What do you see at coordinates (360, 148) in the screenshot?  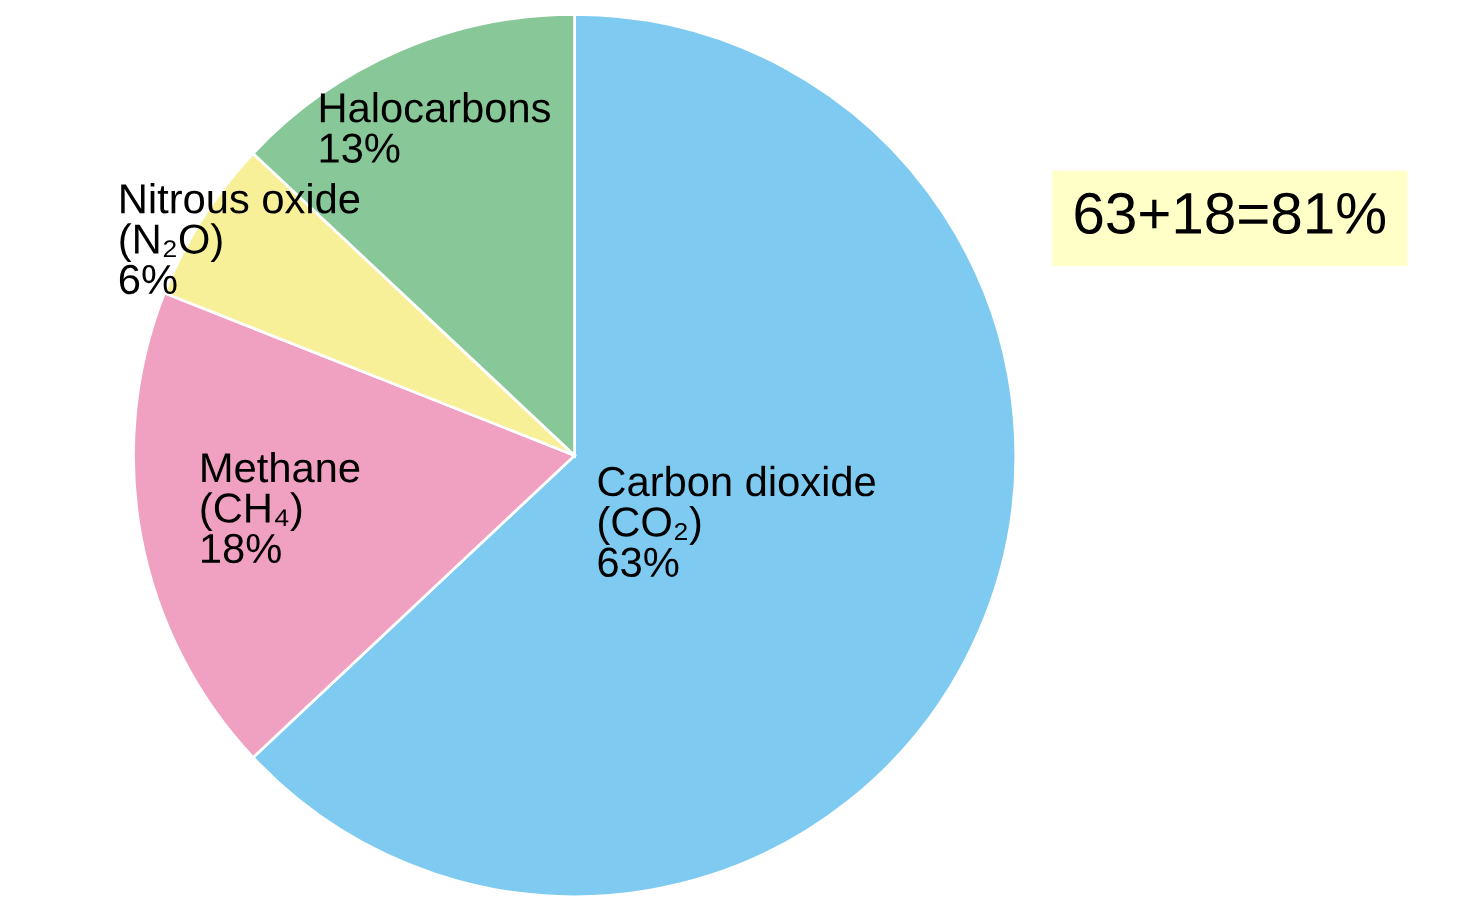 I see `data-label: 13%` at bounding box center [360, 148].